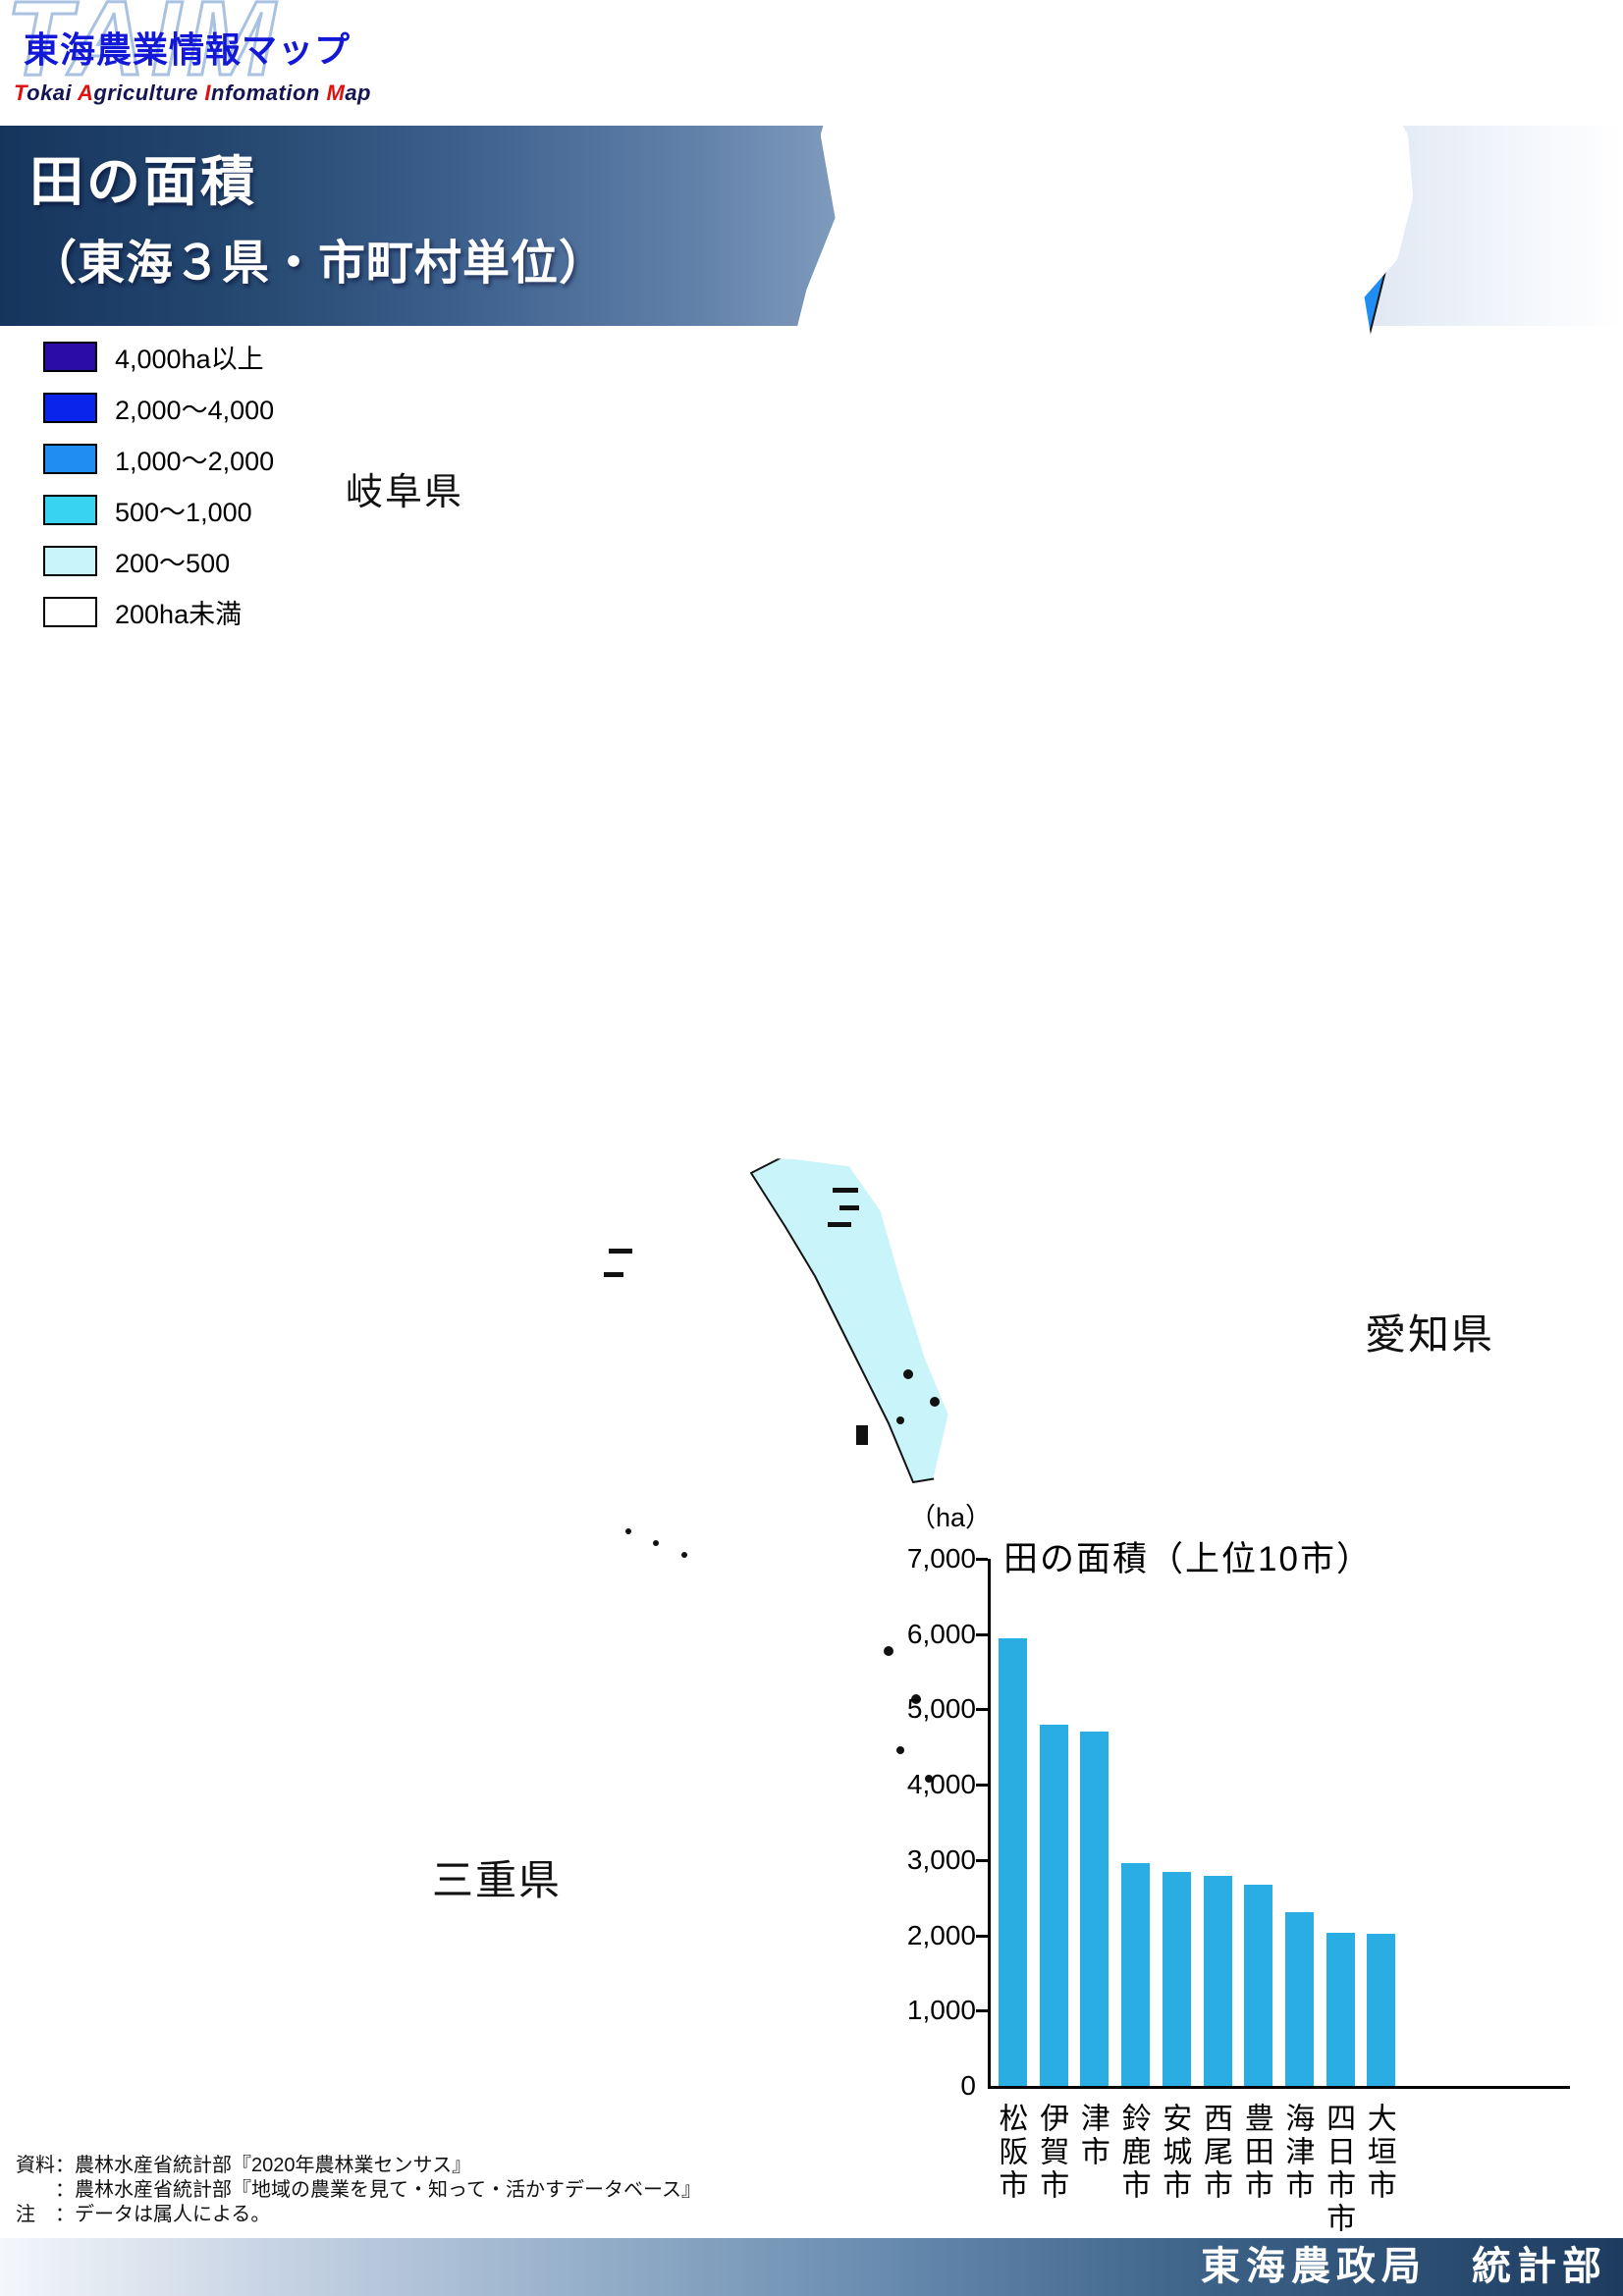  Describe the element at coordinates (158, 409) in the screenshot. I see `legend-item: 2,000～4,000` at that location.